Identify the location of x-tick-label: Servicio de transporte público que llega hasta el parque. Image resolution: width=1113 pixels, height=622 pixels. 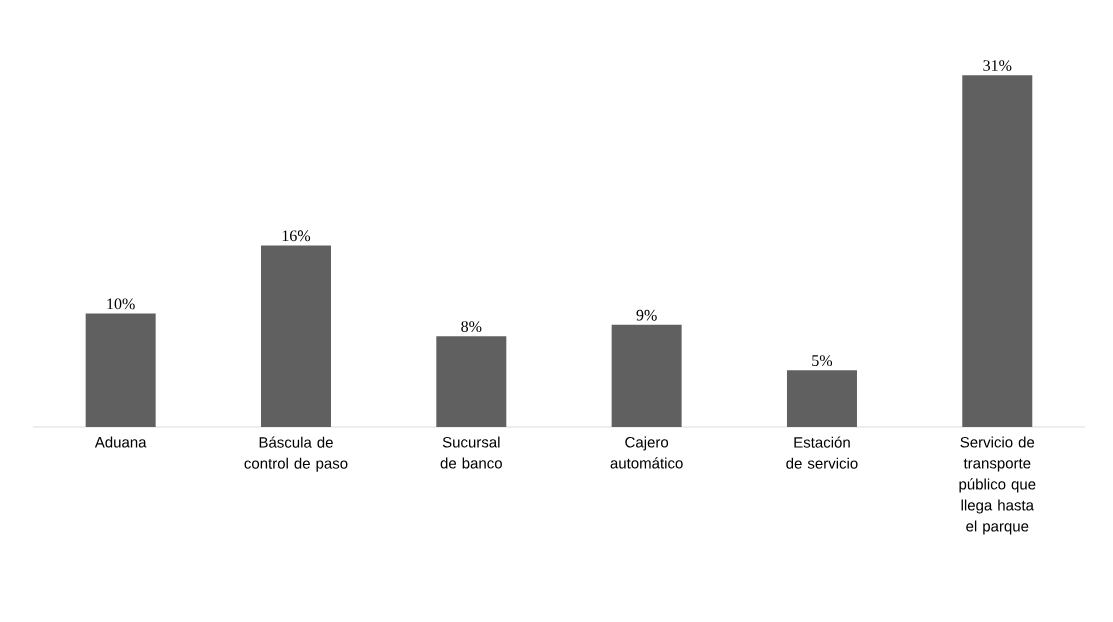
(997, 485).